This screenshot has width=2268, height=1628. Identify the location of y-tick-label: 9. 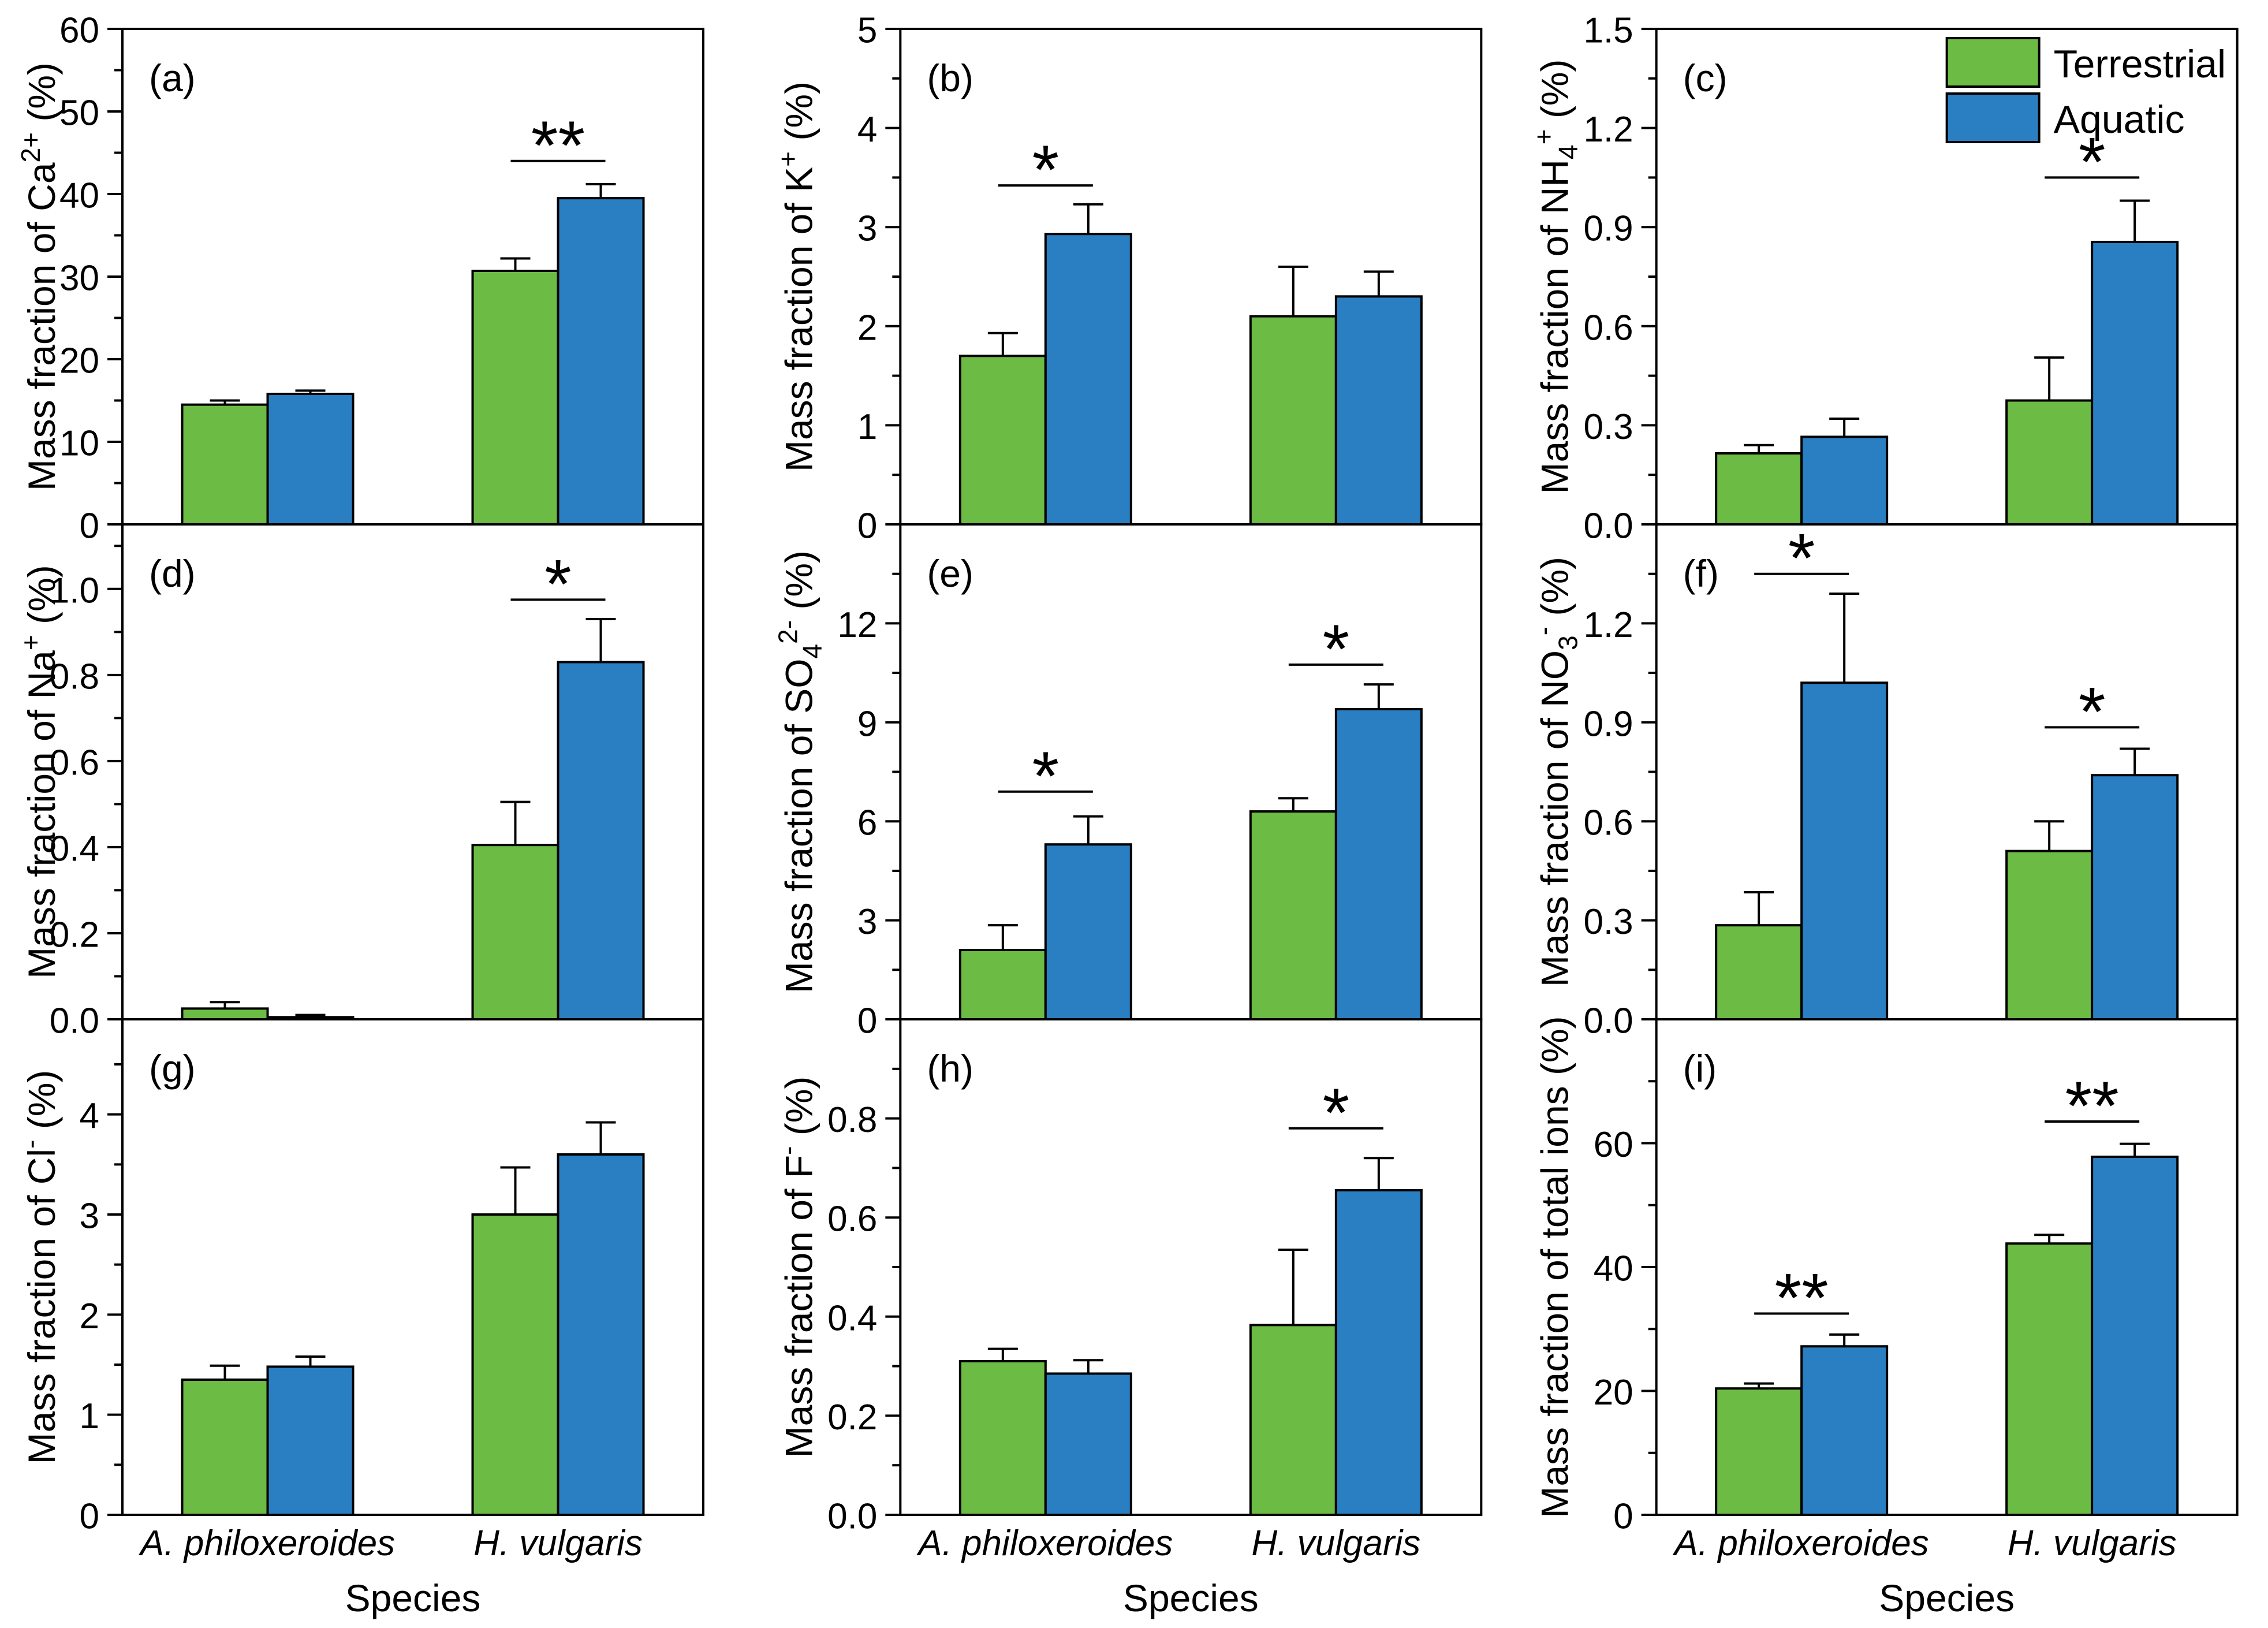
(867, 724).